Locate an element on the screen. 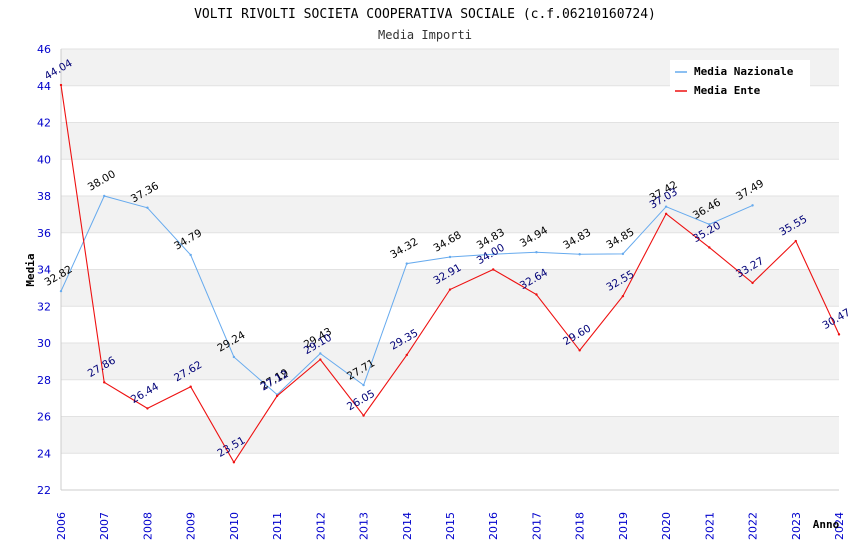 This screenshot has height=550, width=850. y-tick-label: 36 is located at coordinates (44, 233).